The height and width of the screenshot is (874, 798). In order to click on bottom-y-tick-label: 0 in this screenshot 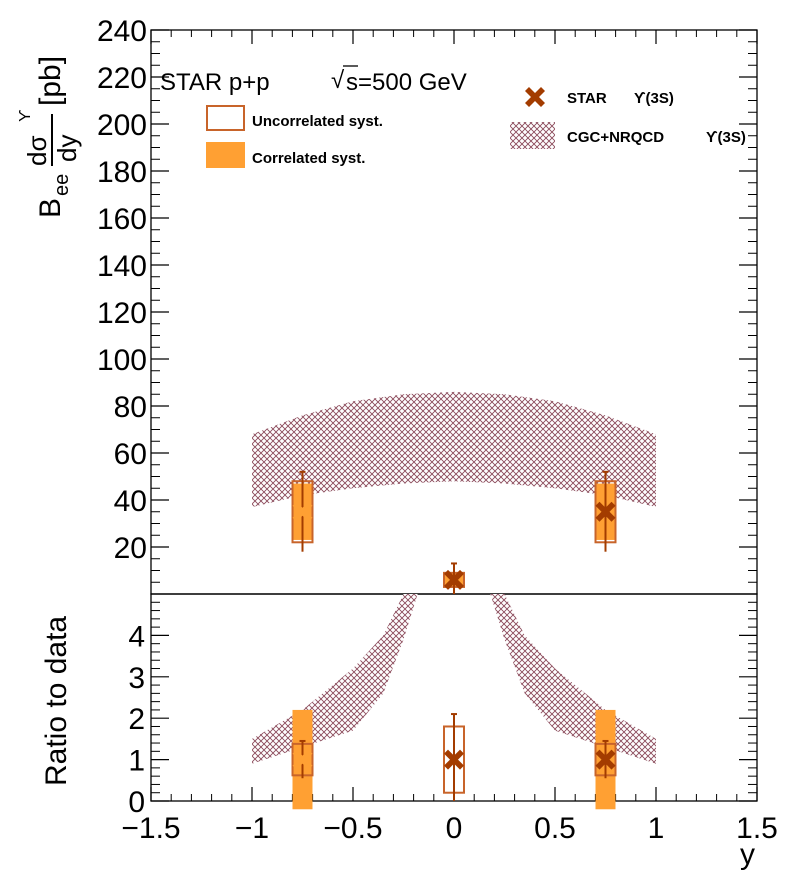, I will do `click(136, 802)`.